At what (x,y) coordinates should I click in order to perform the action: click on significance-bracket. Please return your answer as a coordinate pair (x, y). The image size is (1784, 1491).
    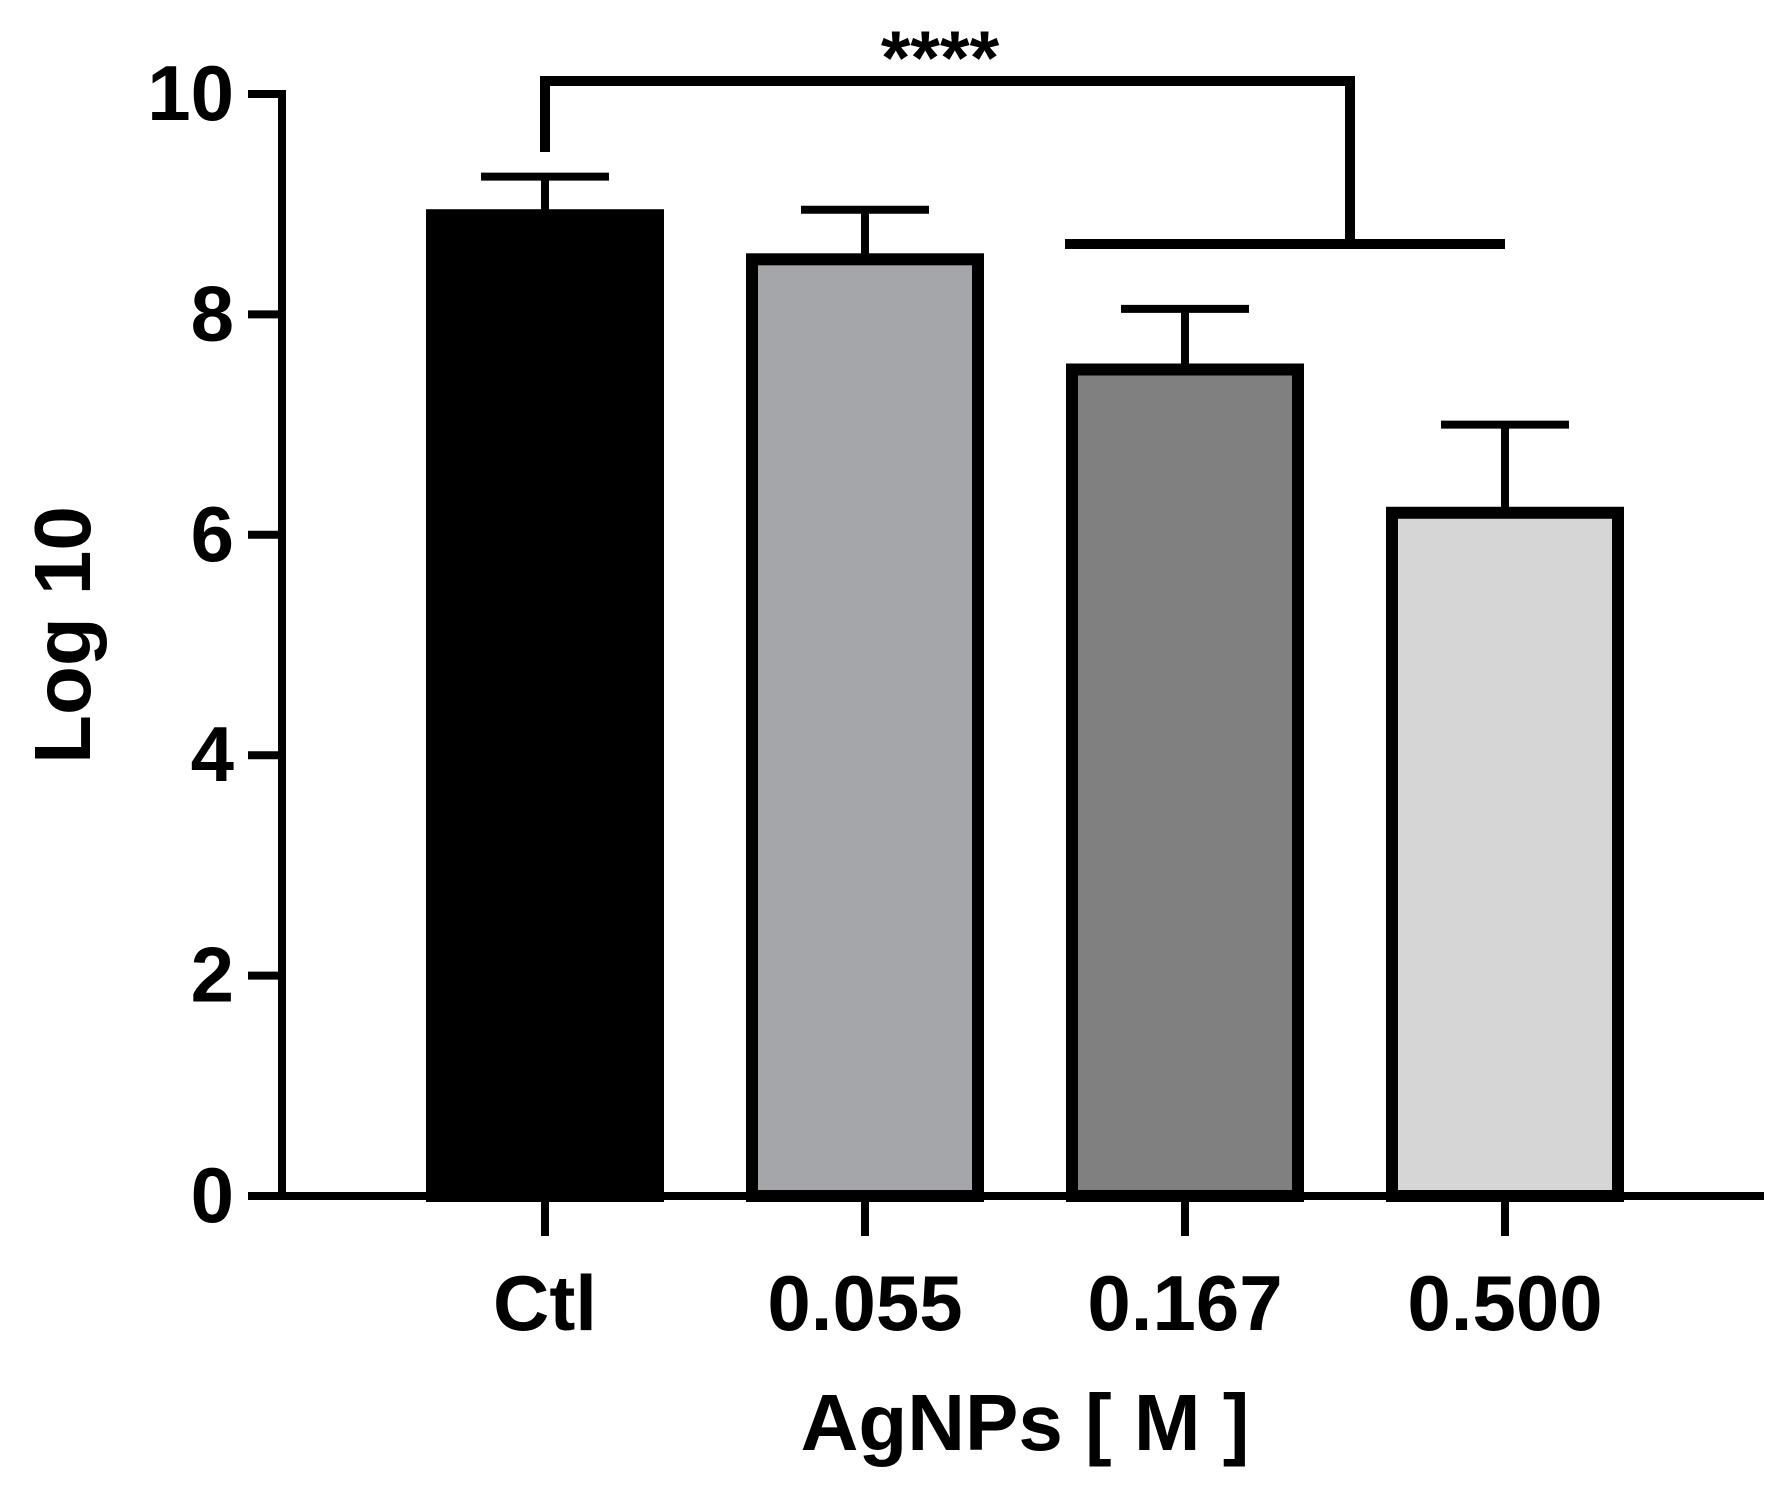
    Looking at the image, I should click on (947, 160).